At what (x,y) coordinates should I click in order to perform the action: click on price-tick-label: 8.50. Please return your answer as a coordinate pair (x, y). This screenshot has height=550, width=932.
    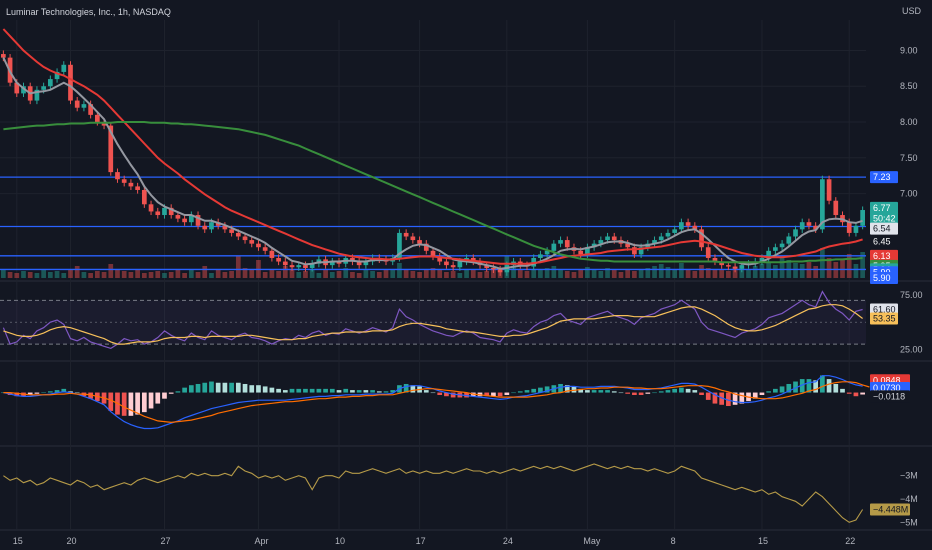
    Looking at the image, I should click on (909, 86).